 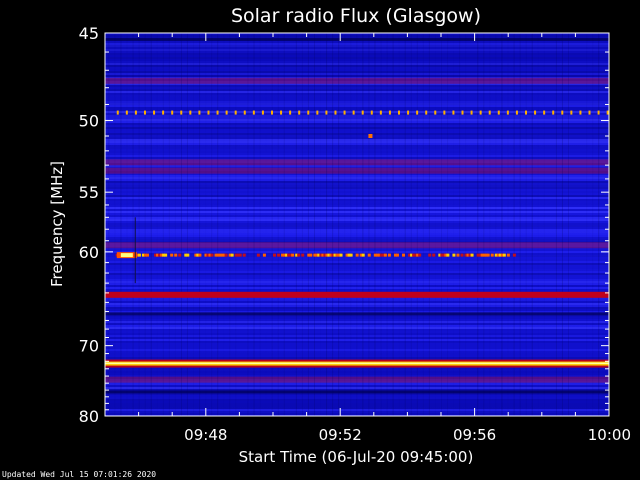 I want to click on y-tick-label: 45, so click(x=89, y=33).